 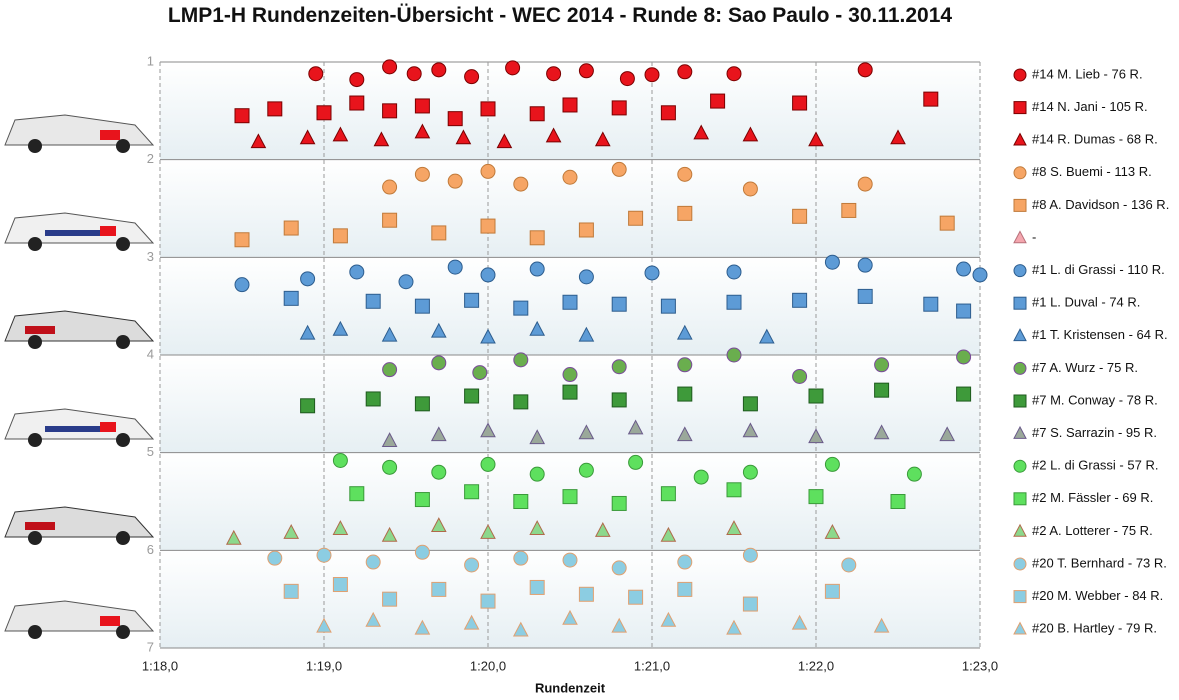 What do you see at coordinates (1099, 562) in the screenshot?
I see `legend-label: #20 T. Bernhard - 73 R.` at bounding box center [1099, 562].